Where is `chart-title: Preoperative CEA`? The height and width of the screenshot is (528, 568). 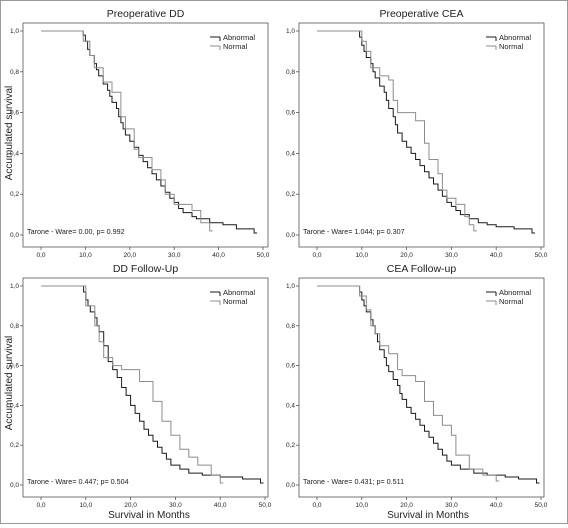 chart-title: Preoperative CEA is located at coordinates (421, 14).